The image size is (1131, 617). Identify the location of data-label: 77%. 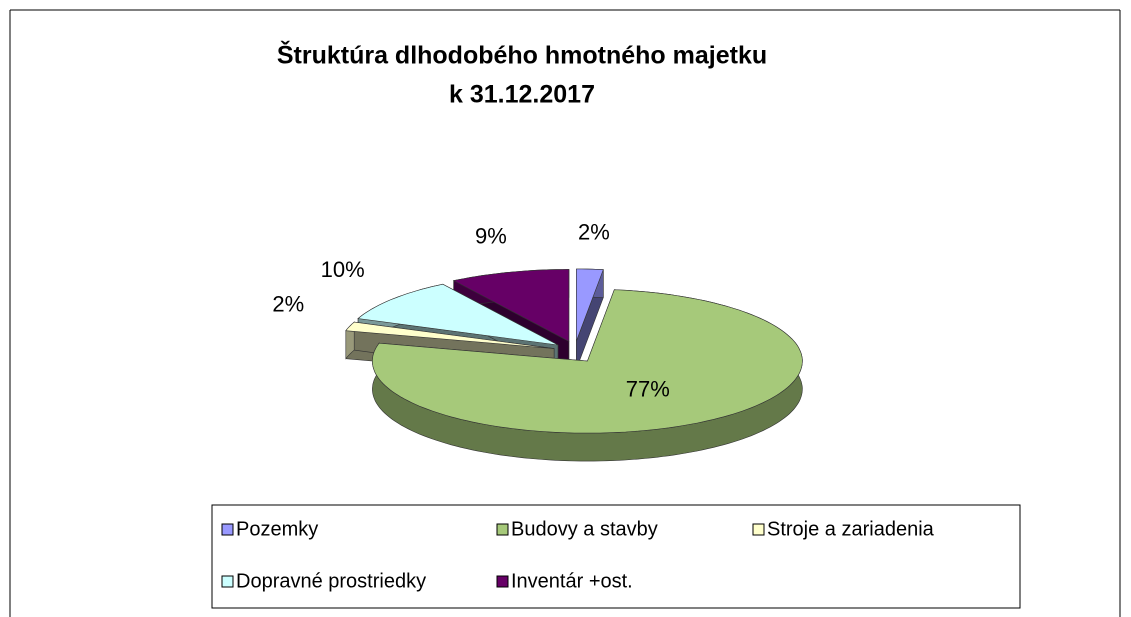
(648, 389).